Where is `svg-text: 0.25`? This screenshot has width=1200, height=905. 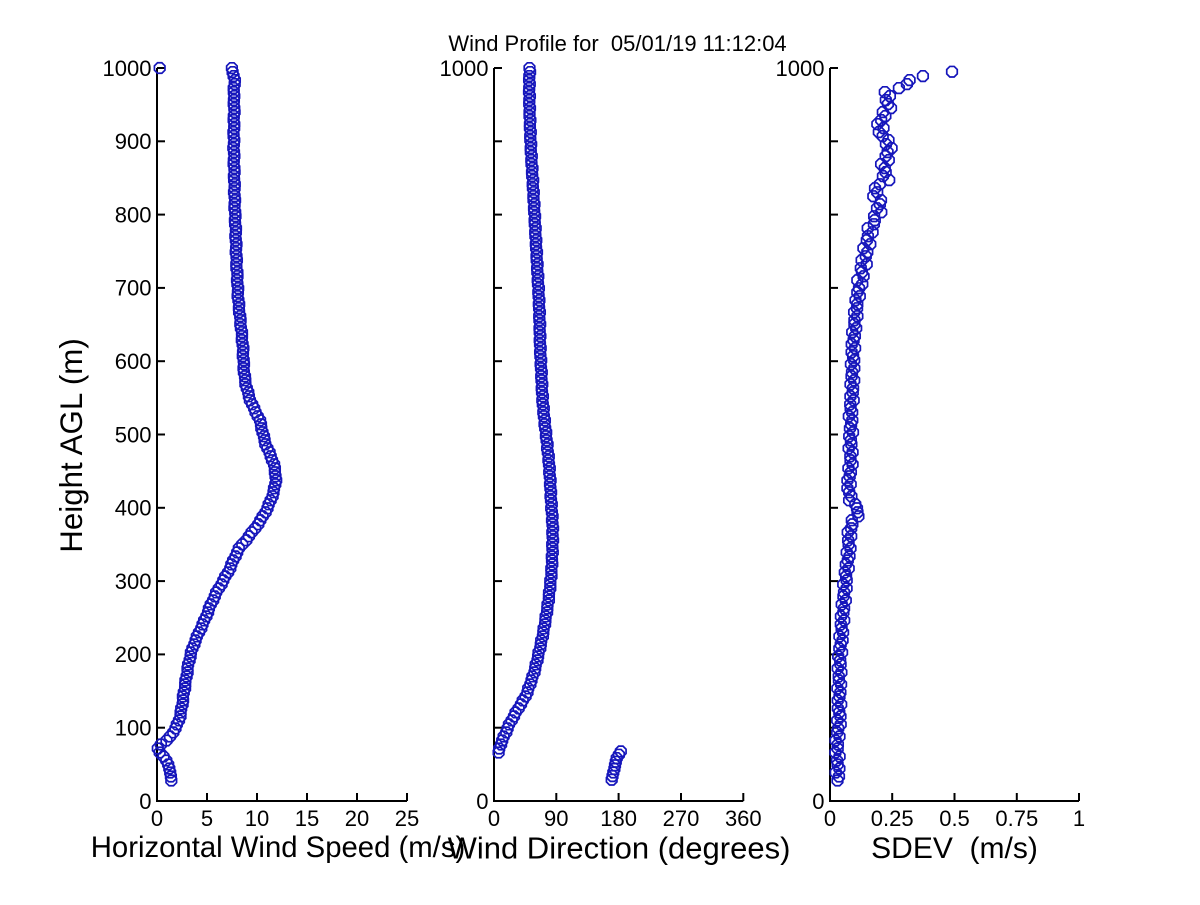 svg-text: 0.25 is located at coordinates (892, 818).